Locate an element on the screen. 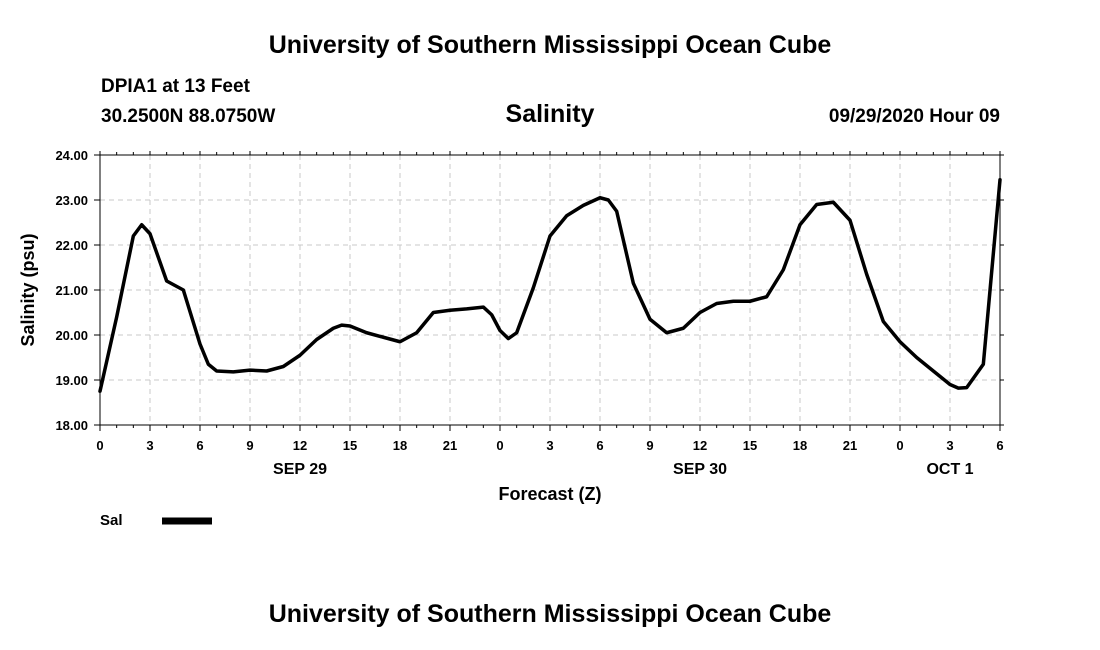 This screenshot has width=1100, height=650. y-tick-label: 21.00 is located at coordinates (71, 290).